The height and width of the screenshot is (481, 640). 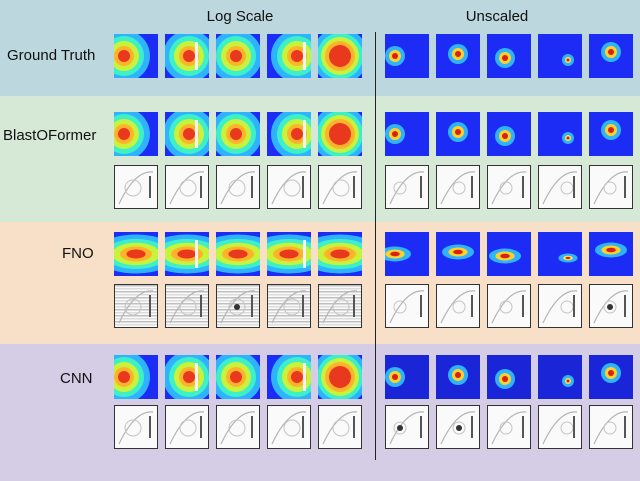 What do you see at coordinates (51, 55) in the screenshot?
I see `row-label-ground-truth: Ground Truth` at bounding box center [51, 55].